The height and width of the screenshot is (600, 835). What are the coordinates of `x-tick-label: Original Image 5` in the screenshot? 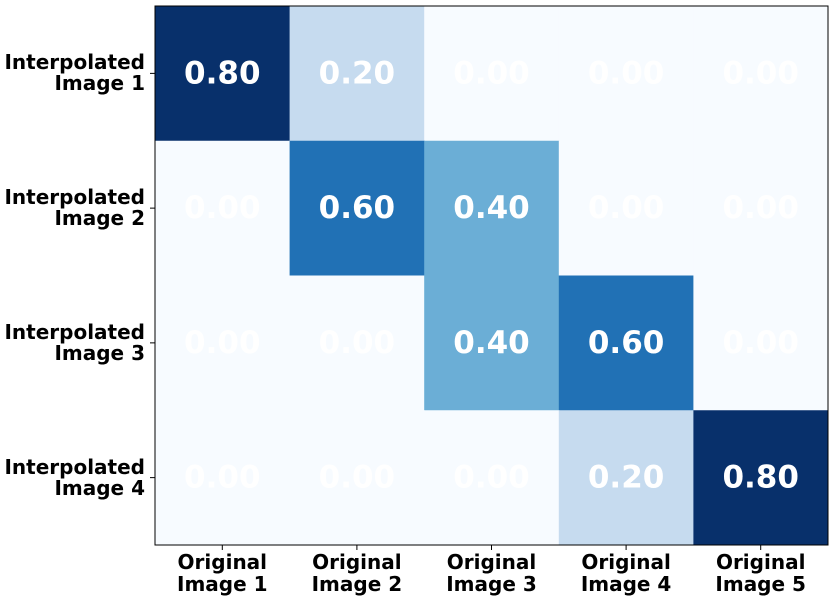 It's located at (760, 573).